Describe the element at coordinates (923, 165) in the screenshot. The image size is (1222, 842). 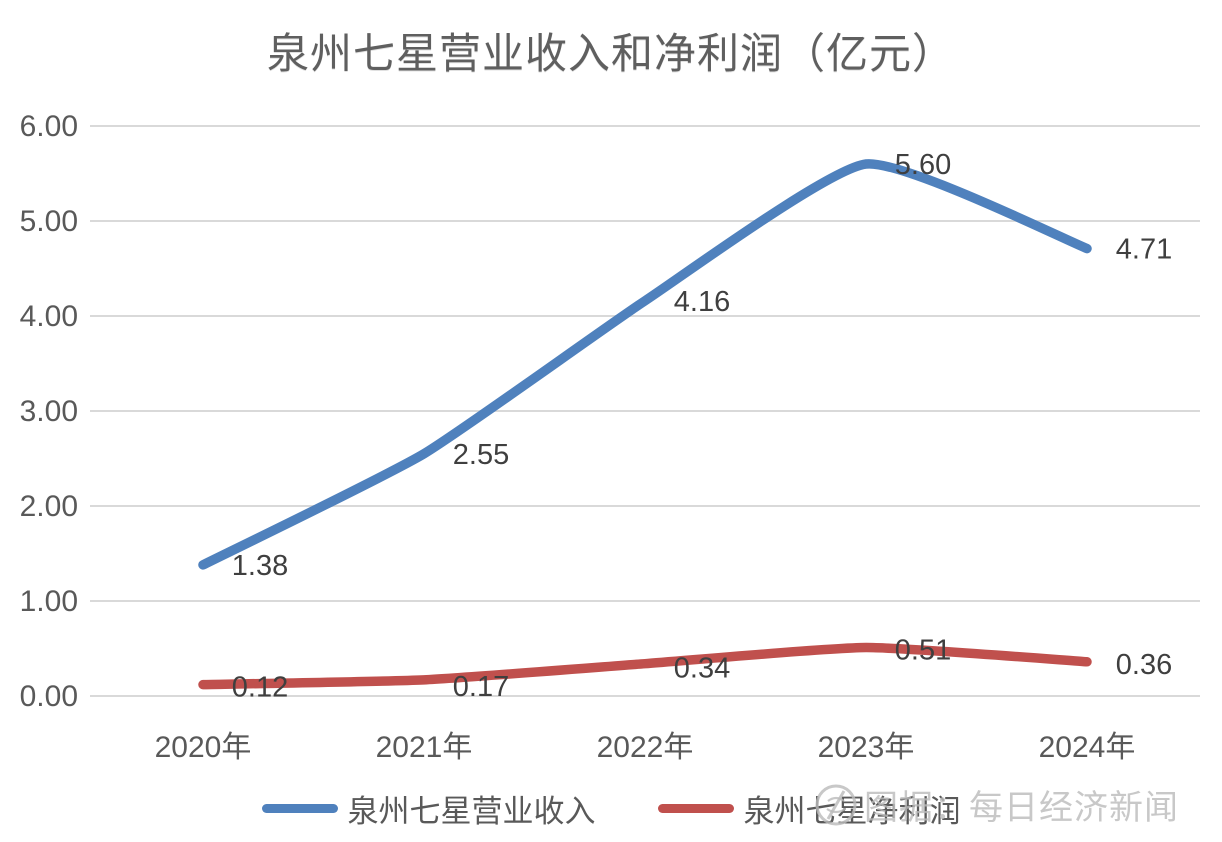
I see `data-label: 5.60` at that location.